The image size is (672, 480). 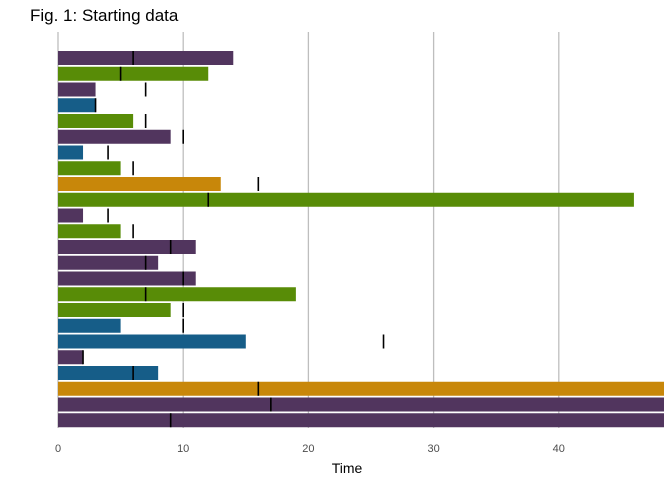 I want to click on x-tick-label: 40, so click(x=559, y=449).